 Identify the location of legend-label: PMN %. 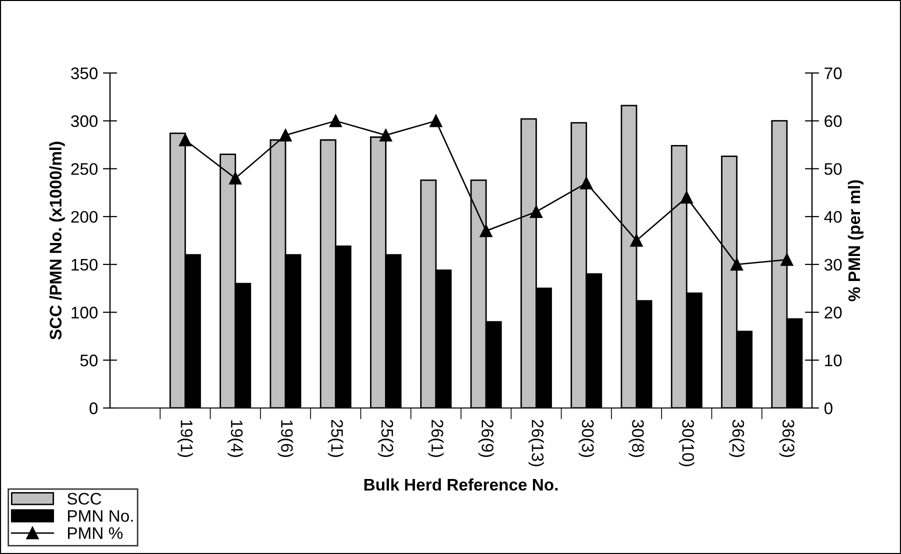
(95, 533).